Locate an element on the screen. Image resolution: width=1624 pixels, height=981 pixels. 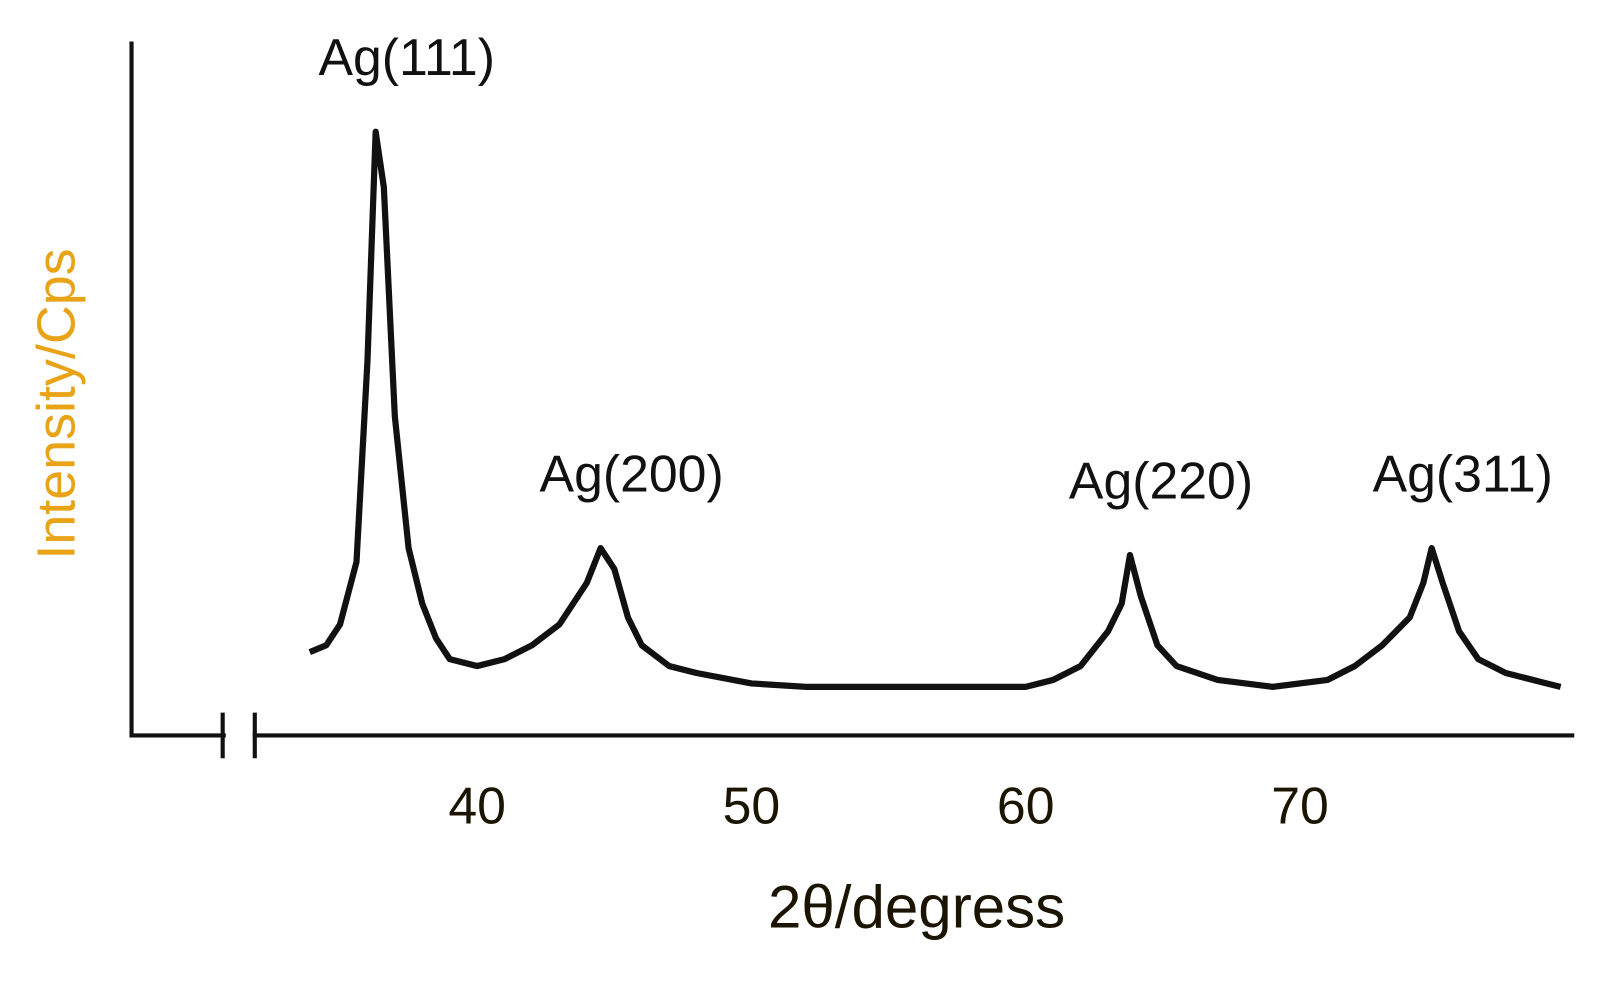
peak-annotation: Ag(311) is located at coordinates (1463, 473).